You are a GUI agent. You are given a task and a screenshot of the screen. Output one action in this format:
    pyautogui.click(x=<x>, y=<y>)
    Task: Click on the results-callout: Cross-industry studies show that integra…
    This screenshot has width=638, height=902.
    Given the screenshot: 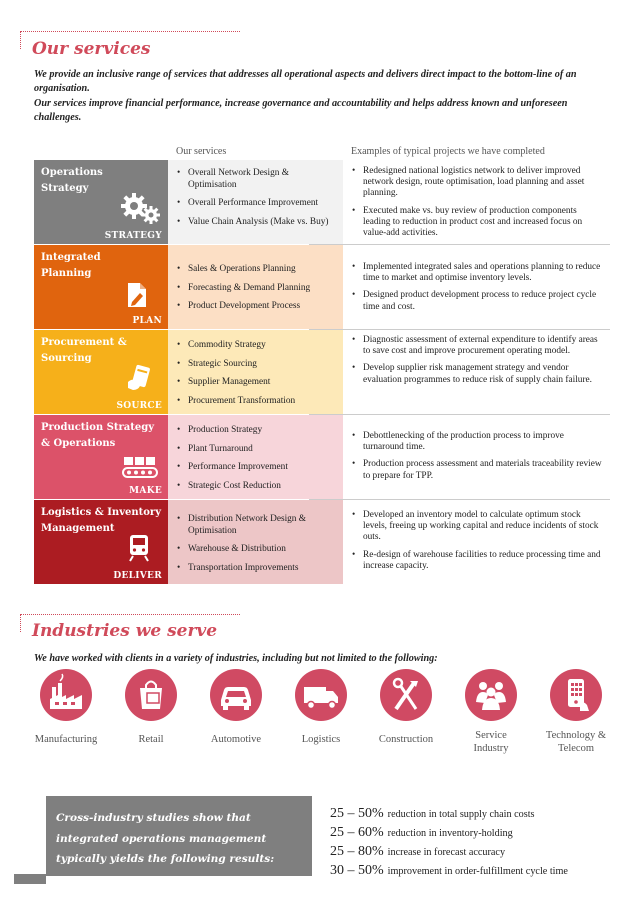 What is the action you would take?
    pyautogui.click(x=179, y=836)
    